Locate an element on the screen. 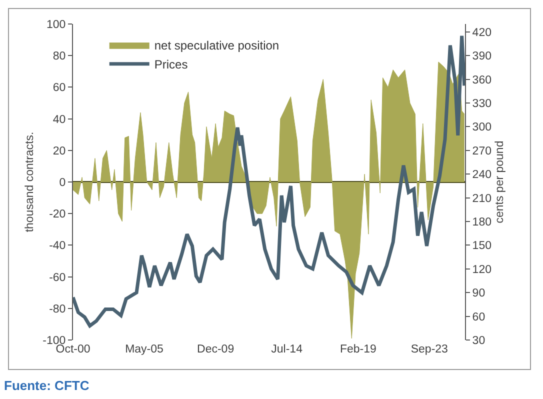 The image size is (543, 399). y-tick-label: 100 is located at coordinates (56, 25).